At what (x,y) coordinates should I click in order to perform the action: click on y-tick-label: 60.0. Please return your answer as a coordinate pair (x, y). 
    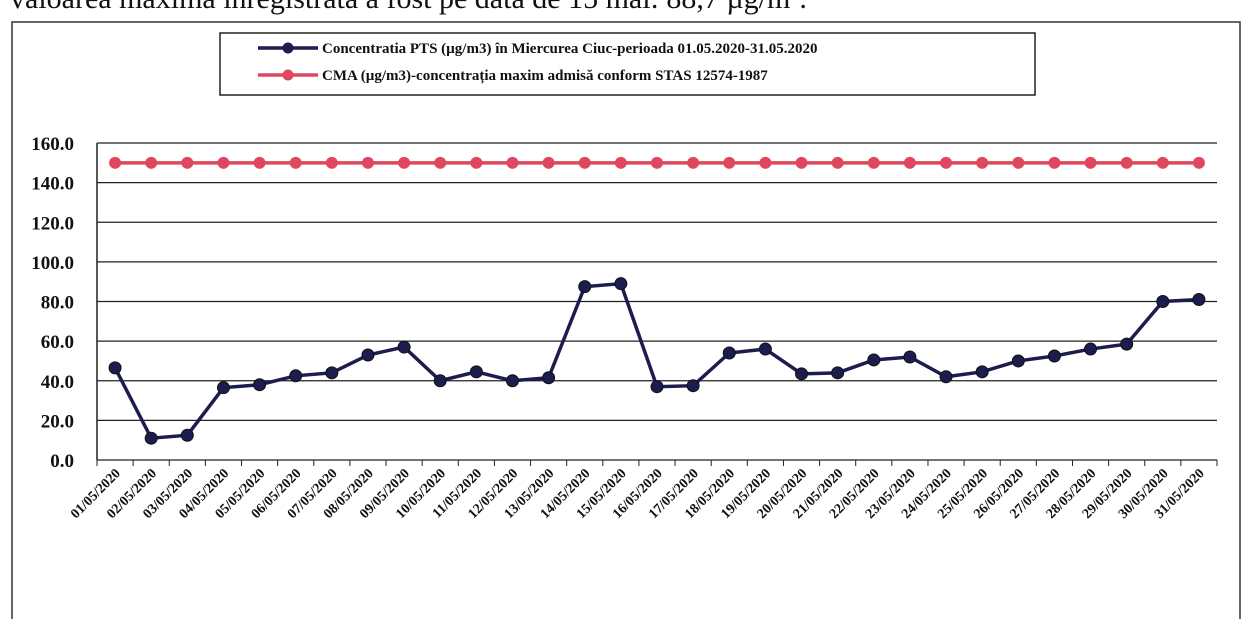
    Looking at the image, I should click on (57, 342).